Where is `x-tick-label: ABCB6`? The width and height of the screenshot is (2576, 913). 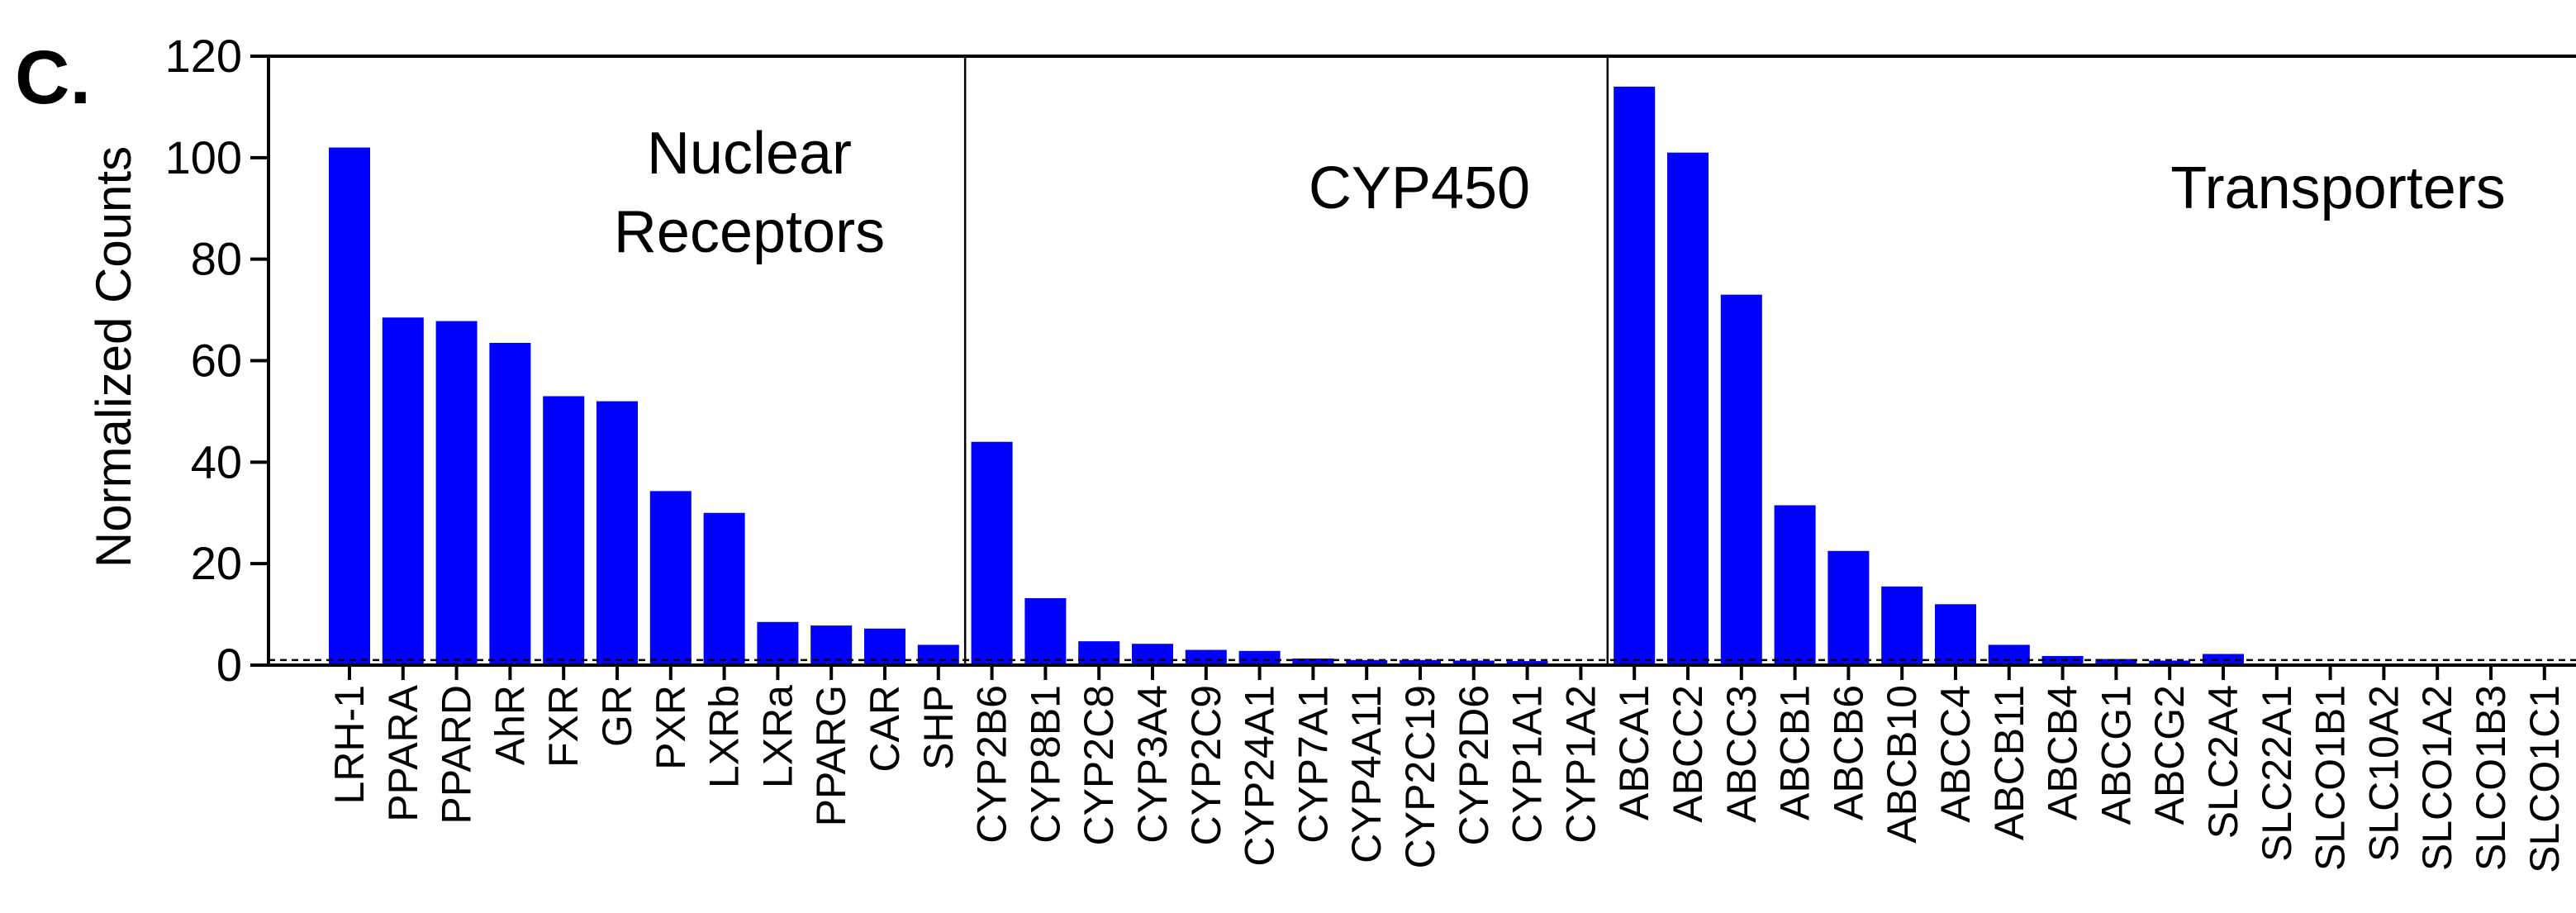 x-tick-label: ABCB6 is located at coordinates (1848, 752).